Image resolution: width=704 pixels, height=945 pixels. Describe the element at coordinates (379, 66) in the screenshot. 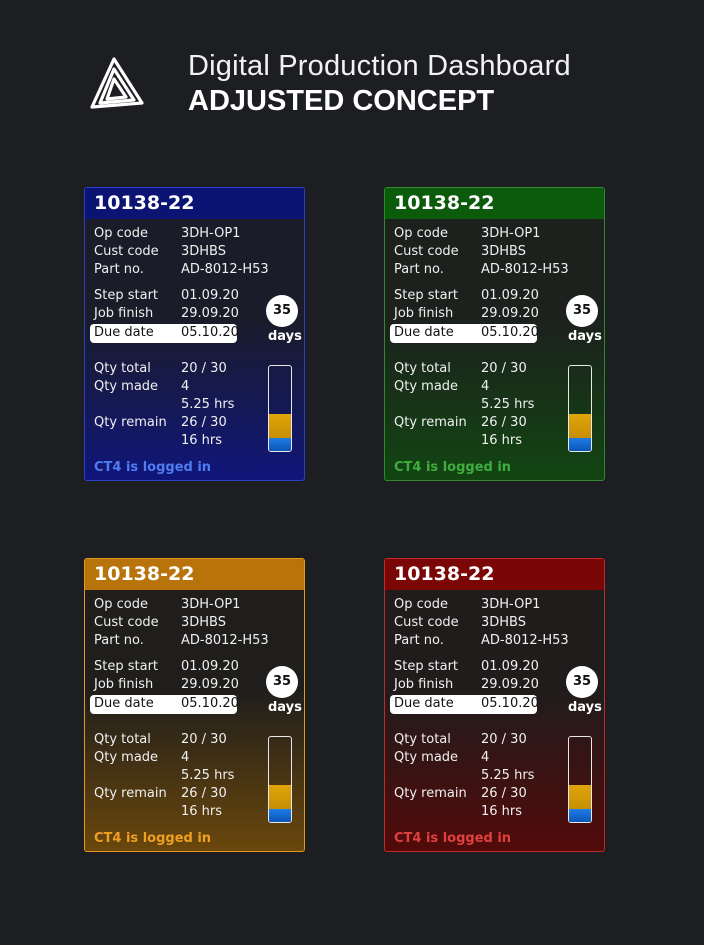

I see `page-title: Digital Production Dashboard` at that location.